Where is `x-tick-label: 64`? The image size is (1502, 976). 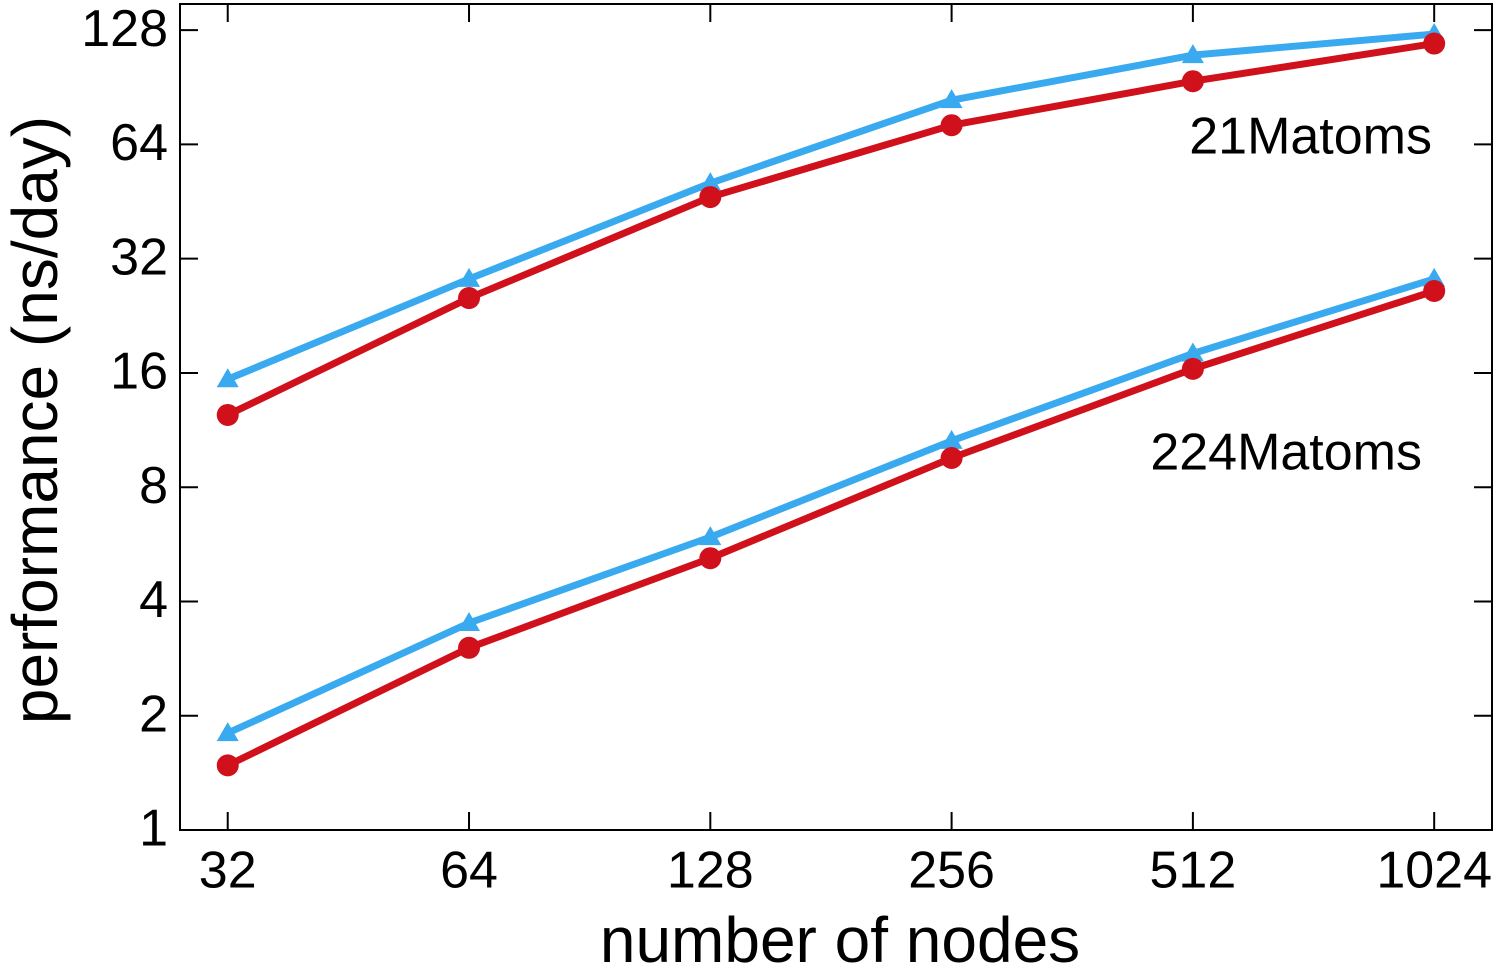 x-tick-label: 64 is located at coordinates (469, 871).